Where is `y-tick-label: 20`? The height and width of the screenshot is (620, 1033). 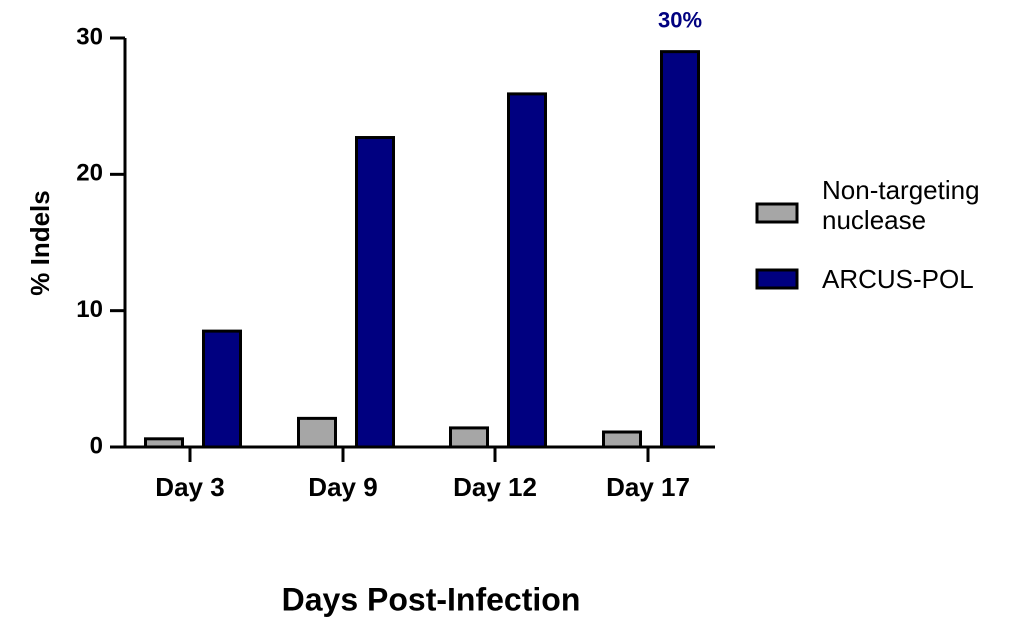
y-tick-label: 20 is located at coordinates (89, 173).